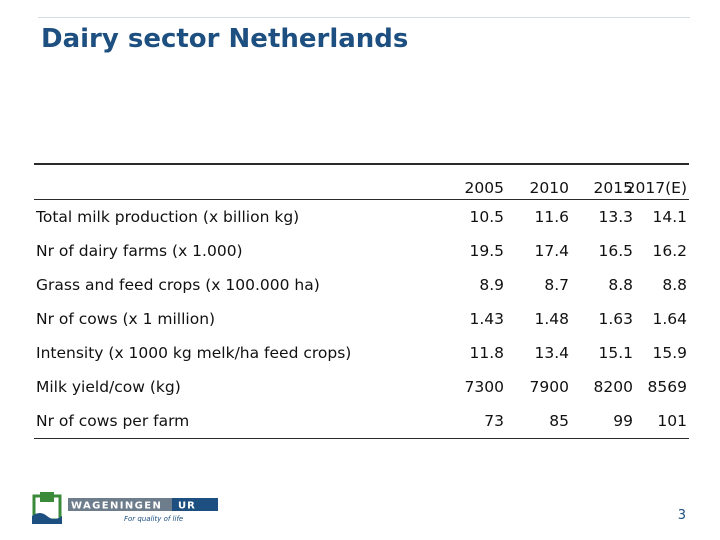 The image size is (720, 540). Describe the element at coordinates (669, 251) in the screenshot. I see `cell-2017e: 16.2` at that location.